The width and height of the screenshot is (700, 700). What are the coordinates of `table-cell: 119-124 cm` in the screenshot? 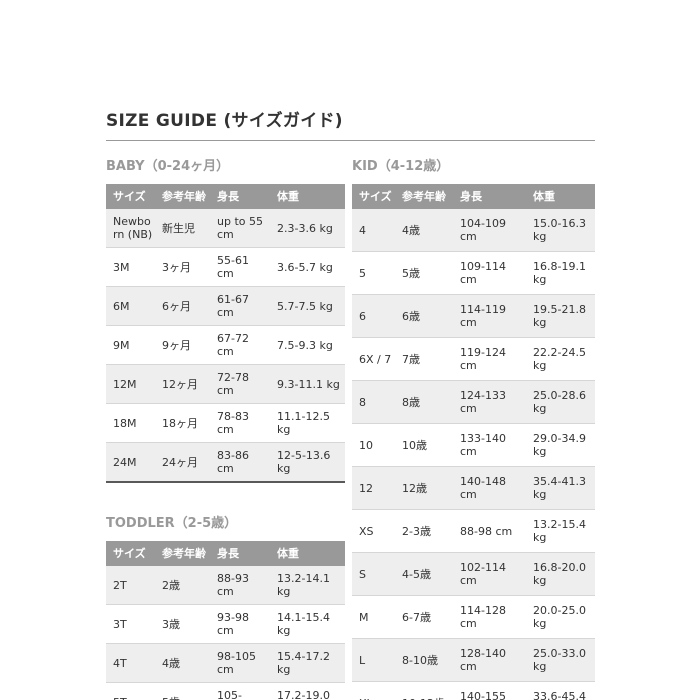 It's located at (489, 359).